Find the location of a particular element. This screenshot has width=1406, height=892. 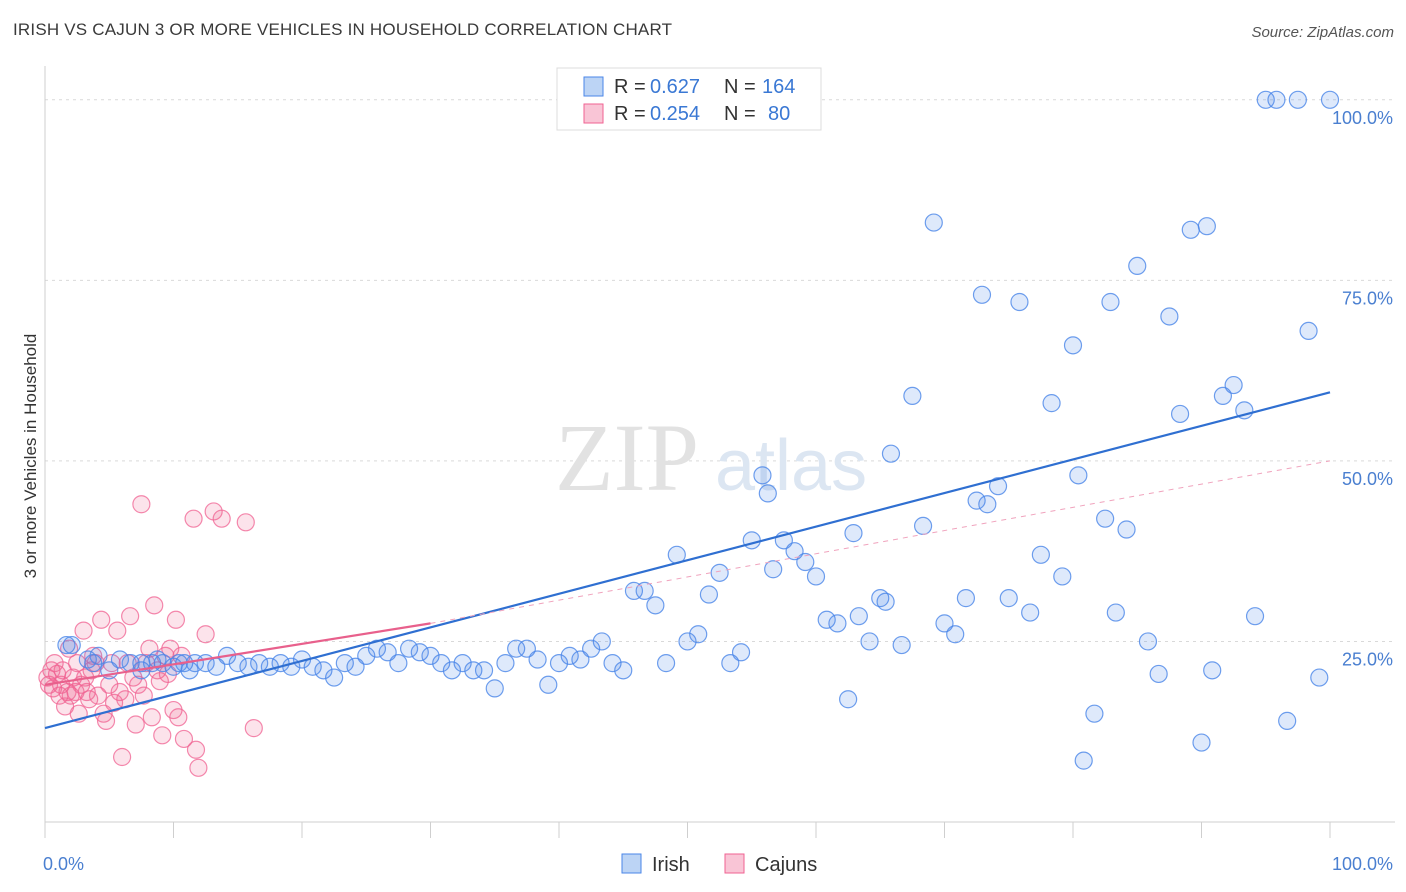

y-tick-label: 25.0% is located at coordinates (1367, 659).